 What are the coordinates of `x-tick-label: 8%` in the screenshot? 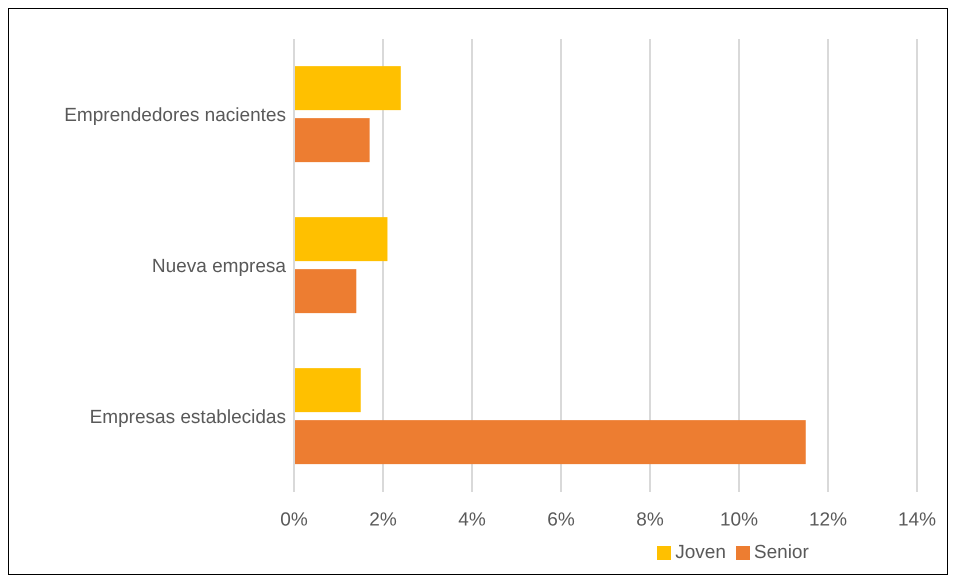 It's located at (650, 519).